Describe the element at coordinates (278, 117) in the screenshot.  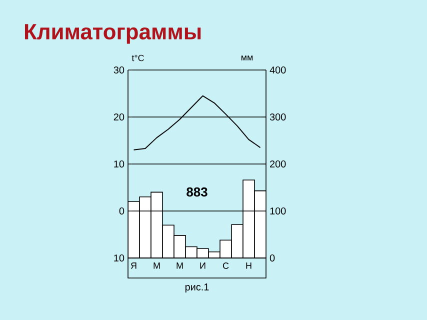
I see `y2-tick-label: 300` at that location.